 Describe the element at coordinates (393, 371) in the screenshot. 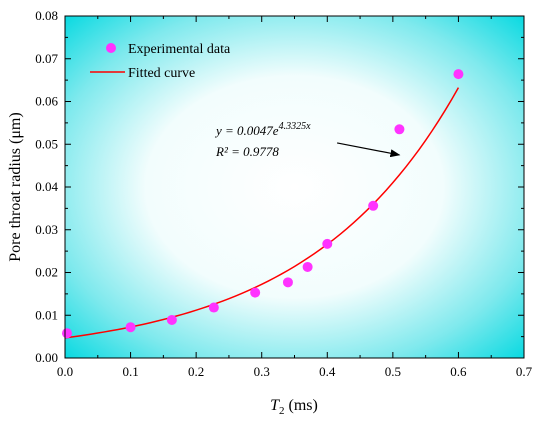

I see `x-tick-label: 0.5` at that location.